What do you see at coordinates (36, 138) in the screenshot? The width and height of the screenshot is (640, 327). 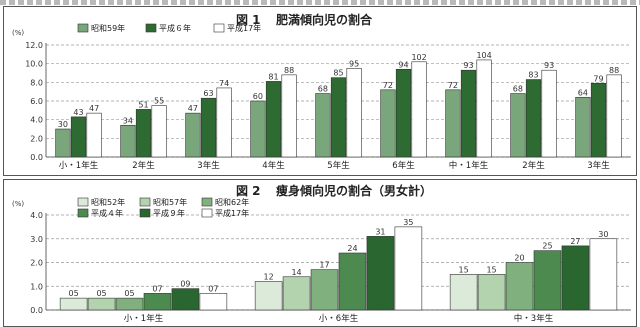 I see `chart-obesity-y-tick-label: 2.0` at bounding box center [36, 138].